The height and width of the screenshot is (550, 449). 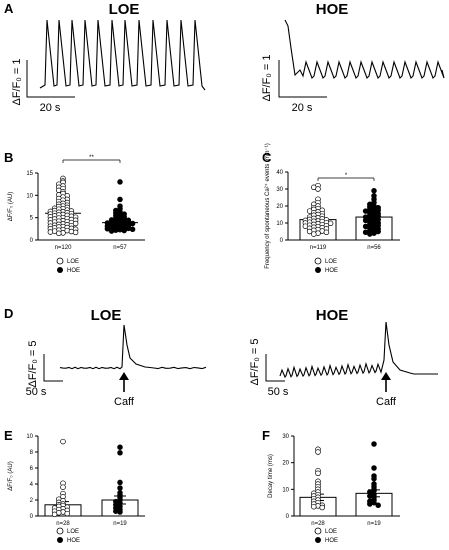 I want to click on trace-d-hoe, so click(x=358, y=350).